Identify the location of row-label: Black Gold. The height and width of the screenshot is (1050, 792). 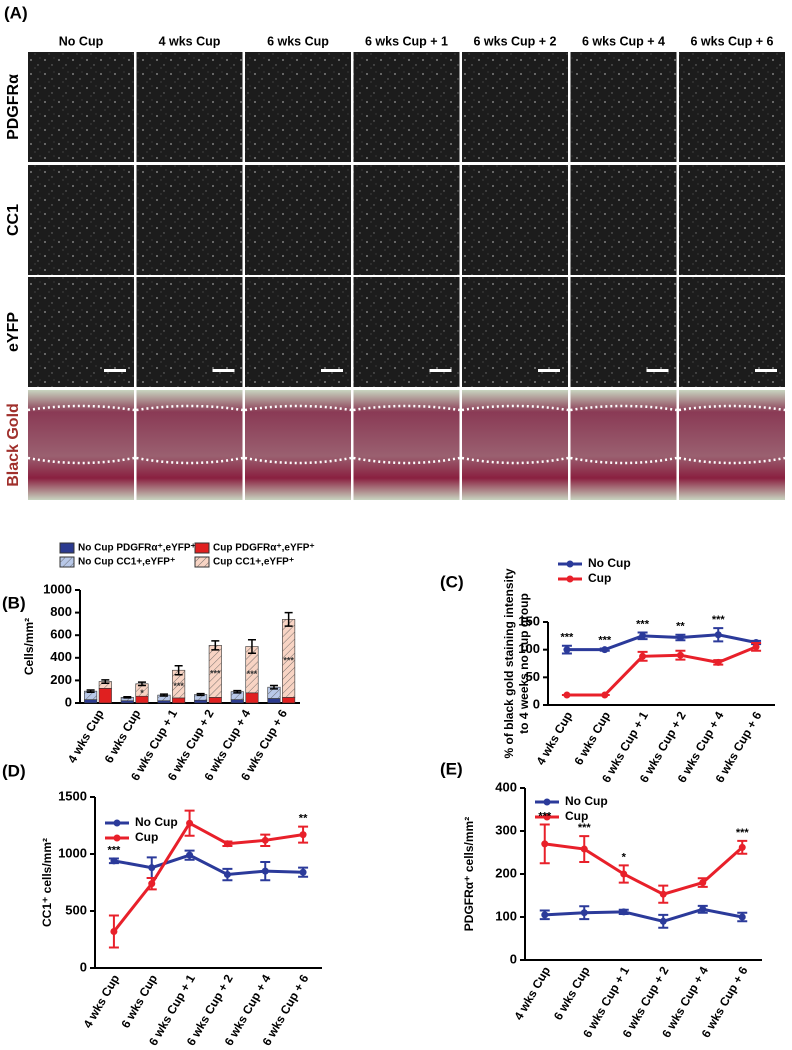
(13, 445).